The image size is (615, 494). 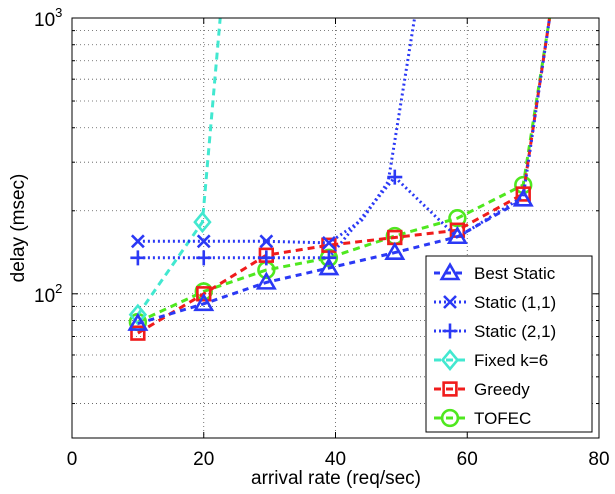 I want to click on legend-item: Static (1,1), so click(x=495, y=302).